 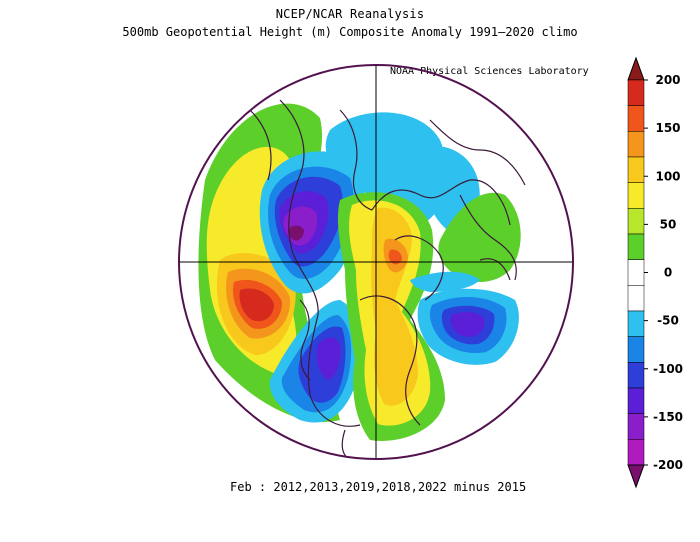 I want to click on colorbar: 200 150 100 50 0 -50 -100 -150 -200, so click(x=655, y=272).